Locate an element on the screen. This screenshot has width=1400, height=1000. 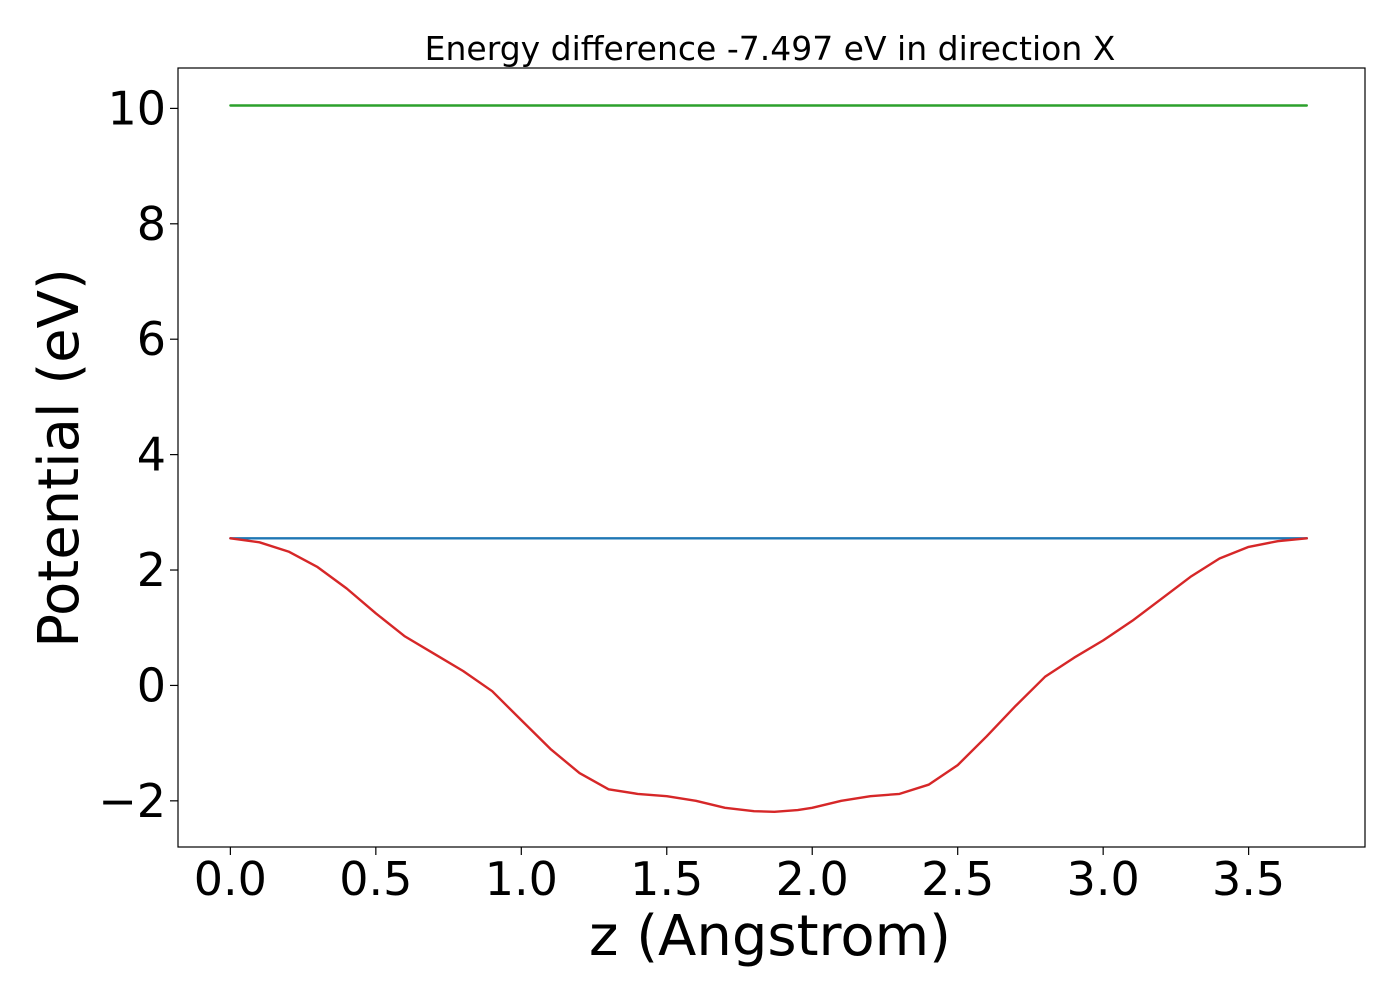
x-tick-label: 3.5 is located at coordinates (1248, 879).